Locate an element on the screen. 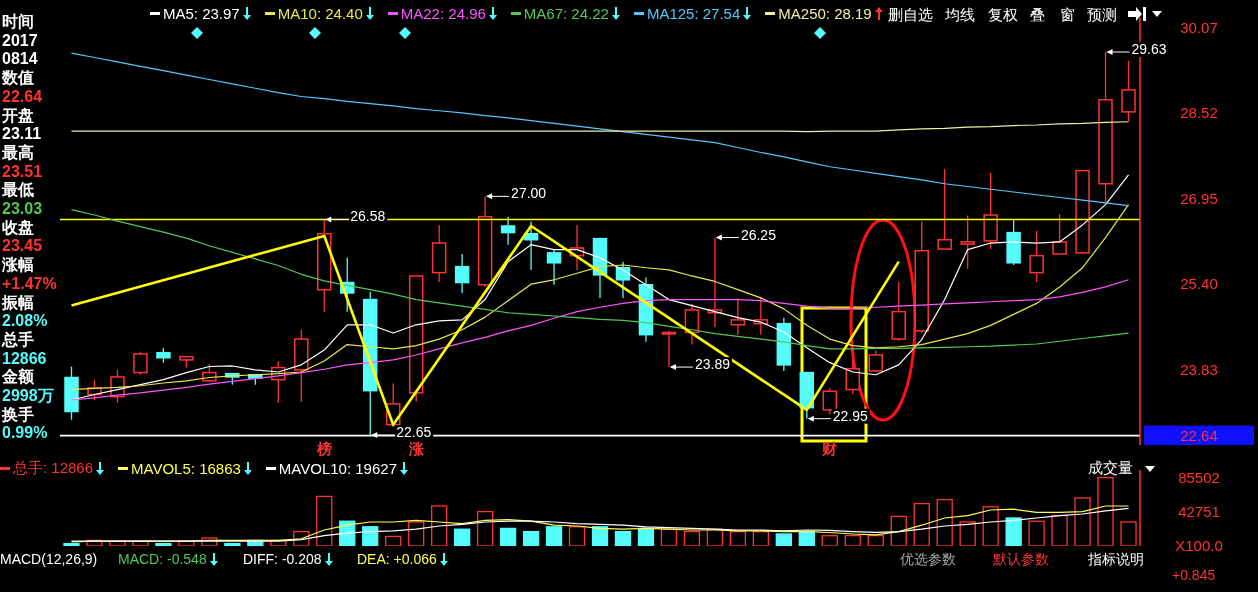 This screenshot has height=592, width=1258. legend-label: MA67: 24.22 is located at coordinates (566, 13).